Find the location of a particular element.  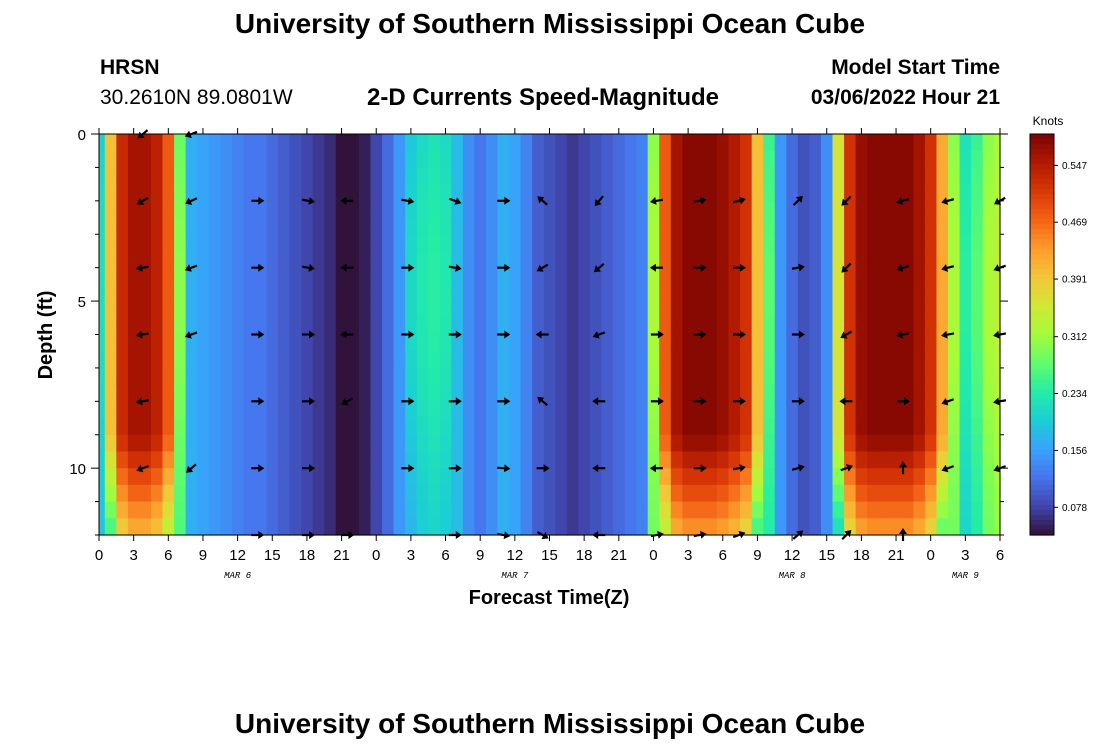

colorbar-tick-label: 0.469 is located at coordinates (1074, 223).